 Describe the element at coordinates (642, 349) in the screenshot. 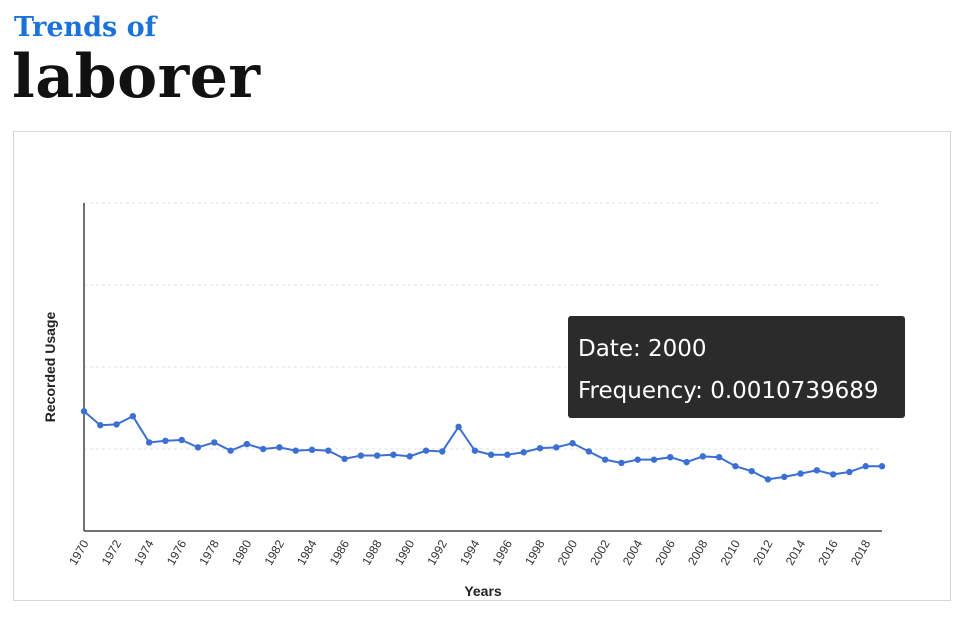

I see `tooltip-date: Date: 2000` at that location.